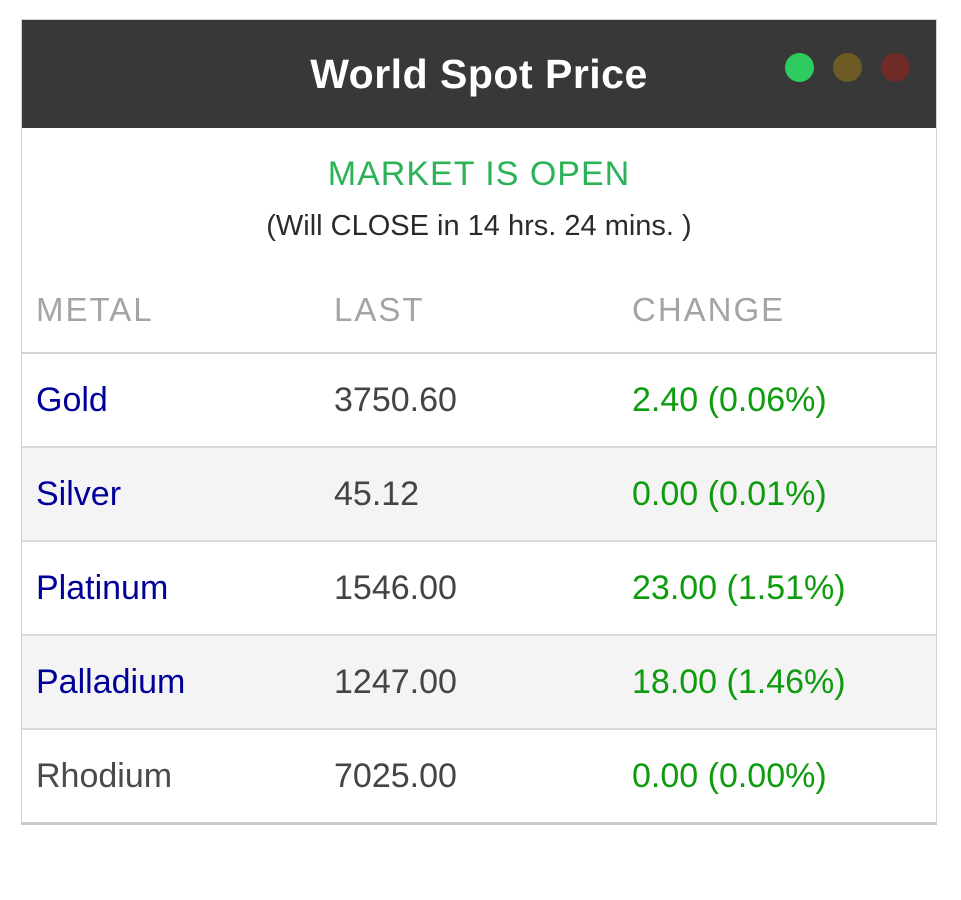  What do you see at coordinates (482, 311) in the screenshot?
I see `column-header-last: LAST` at bounding box center [482, 311].